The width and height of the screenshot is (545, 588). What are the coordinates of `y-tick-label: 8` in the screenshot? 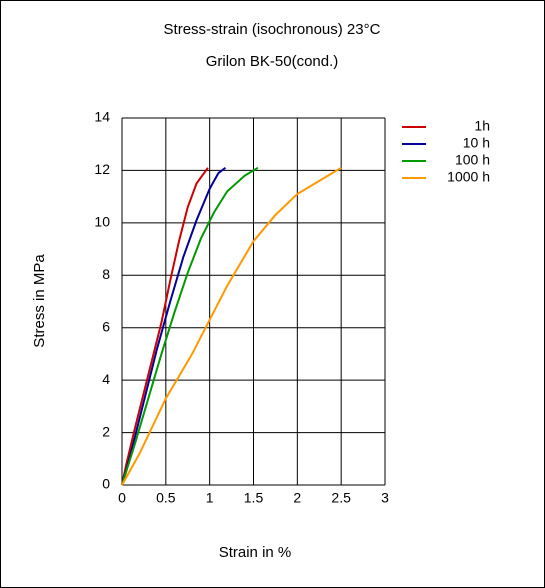 It's located at (106, 274).